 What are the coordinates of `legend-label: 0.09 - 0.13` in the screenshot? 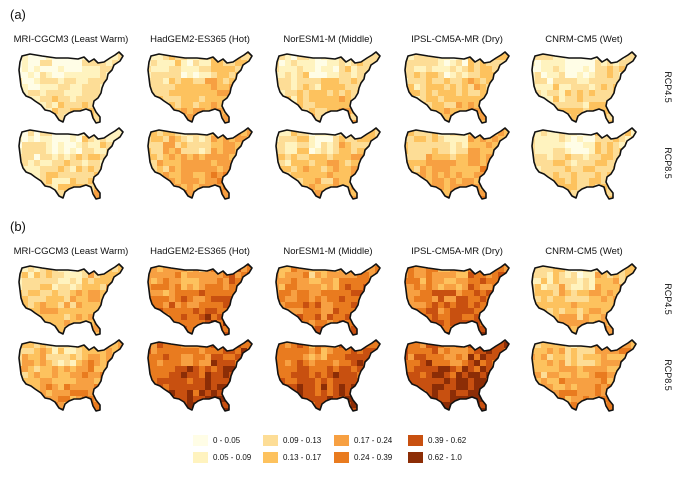 It's located at (302, 440).